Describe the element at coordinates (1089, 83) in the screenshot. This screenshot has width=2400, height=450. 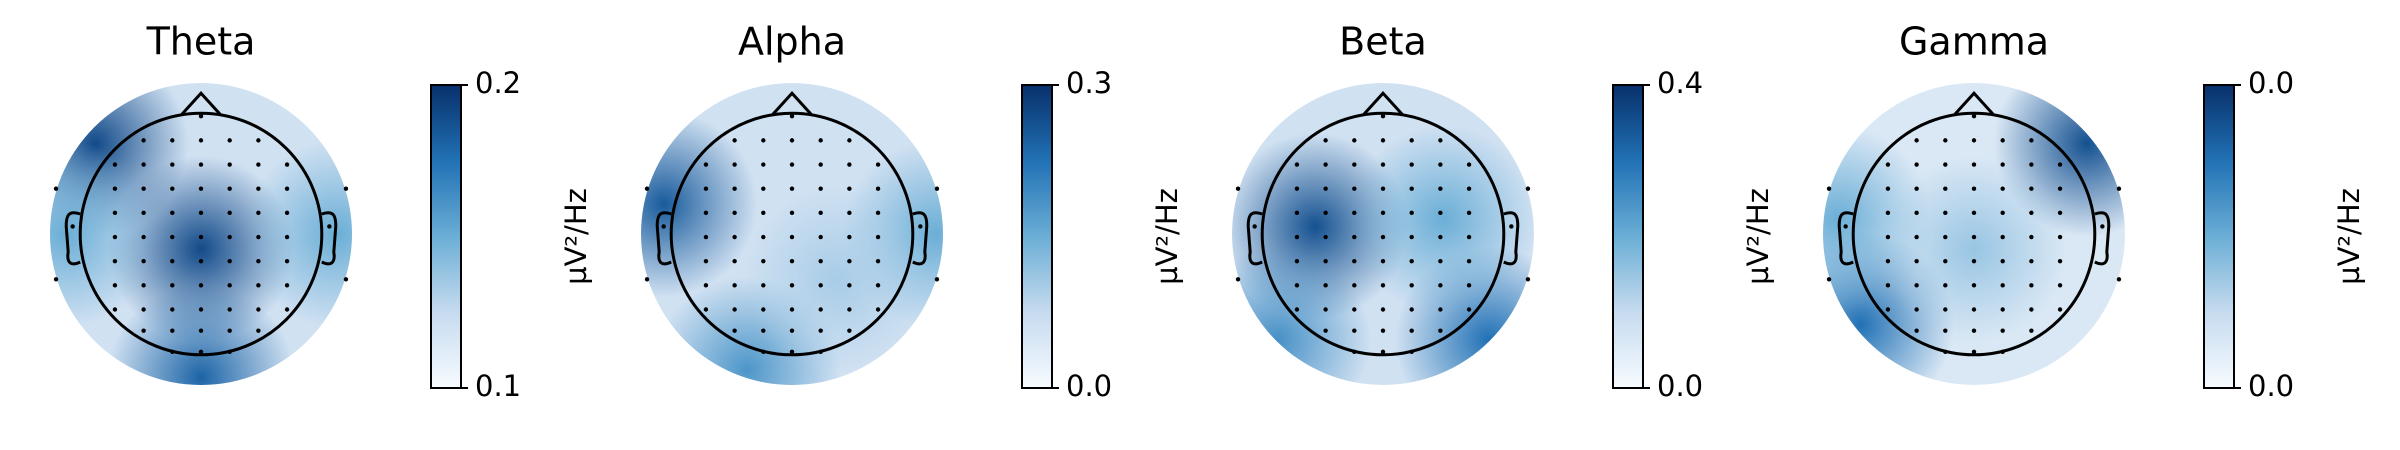
I see `colorbar-tick-label: 0.3` at that location.